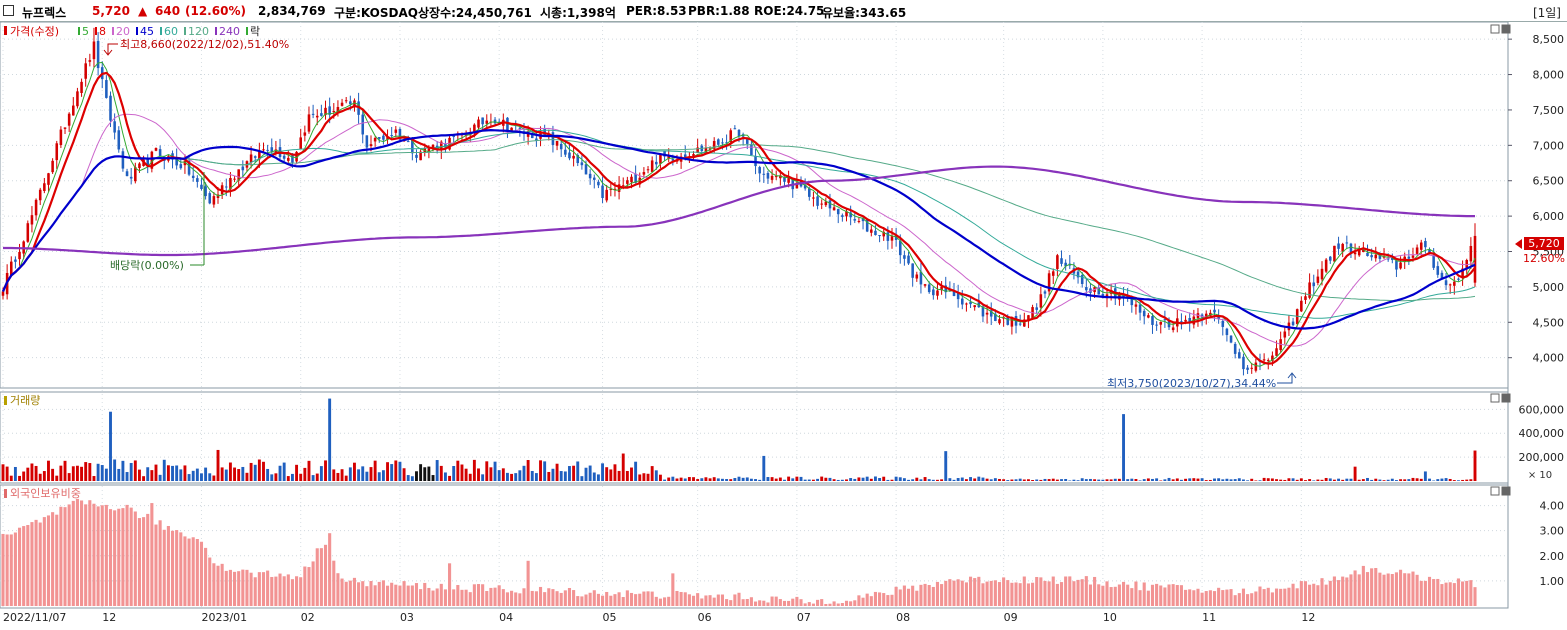  What do you see at coordinates (224, 617) in the screenshot?
I see `date-tick-label: 2023/01` at bounding box center [224, 617].